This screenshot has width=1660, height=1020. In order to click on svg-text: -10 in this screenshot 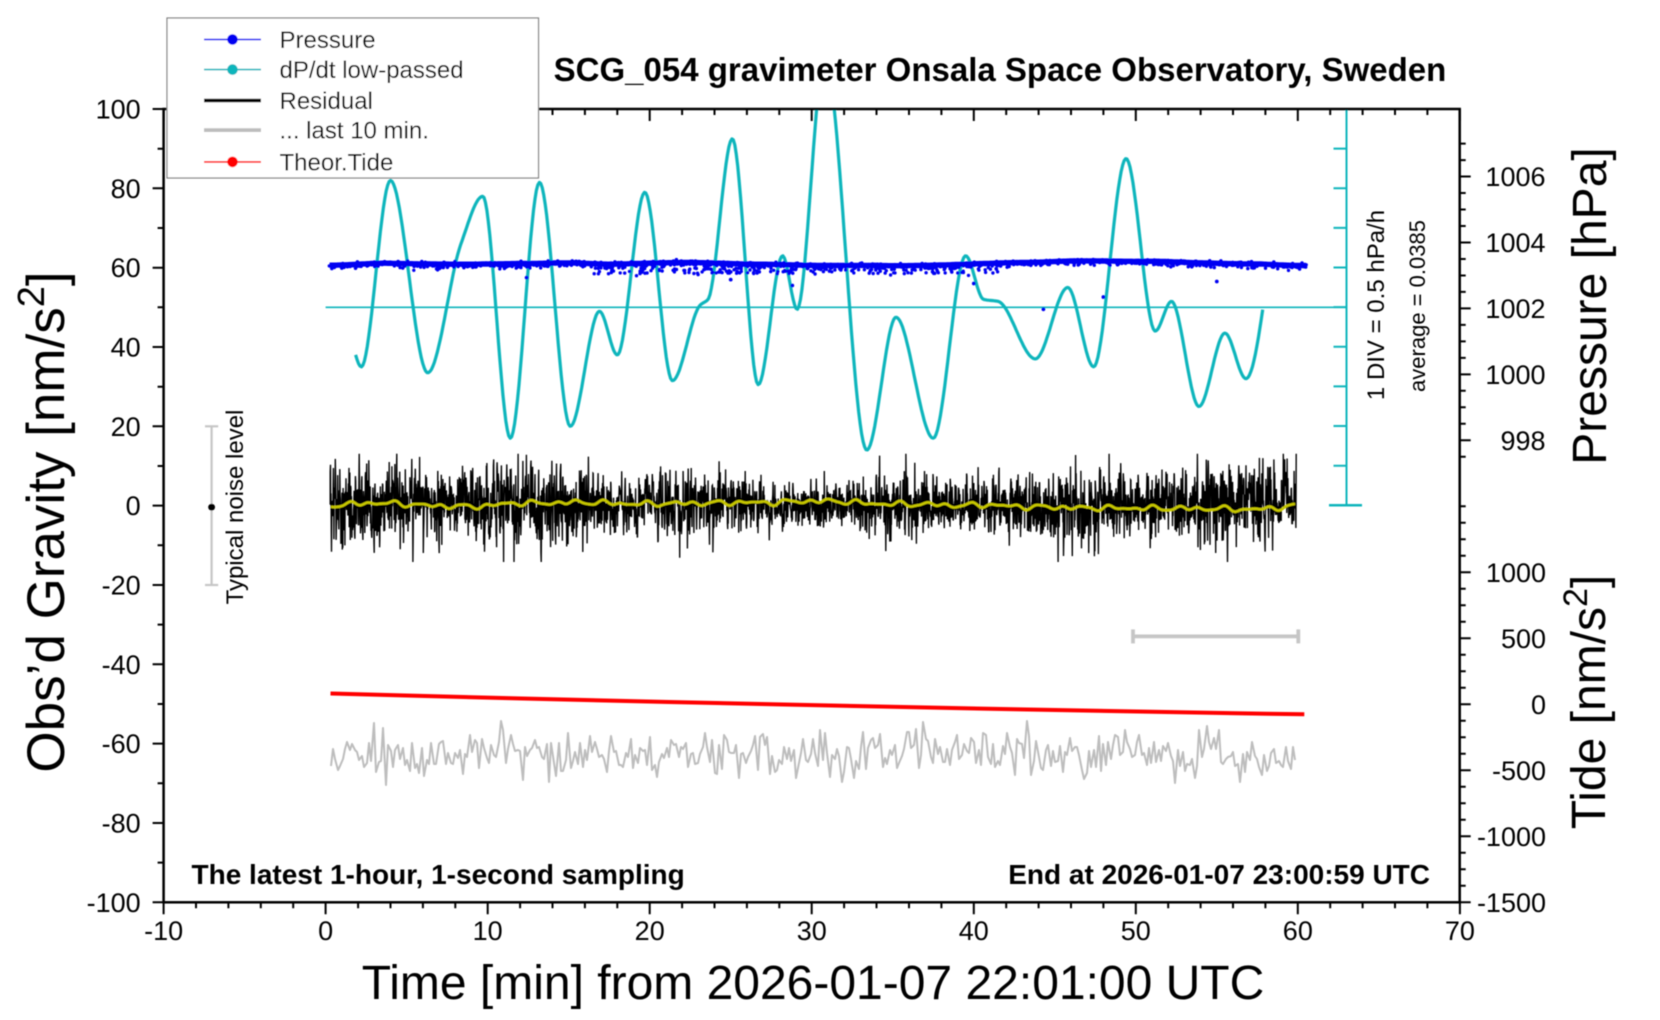, I will do `click(163, 931)`.